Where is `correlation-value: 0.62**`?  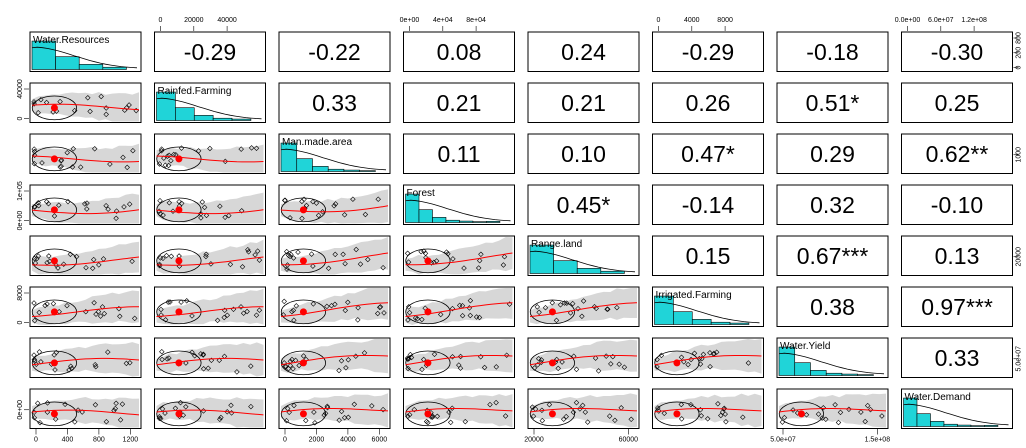 correlation-value: 0.62** is located at coordinates (957, 154).